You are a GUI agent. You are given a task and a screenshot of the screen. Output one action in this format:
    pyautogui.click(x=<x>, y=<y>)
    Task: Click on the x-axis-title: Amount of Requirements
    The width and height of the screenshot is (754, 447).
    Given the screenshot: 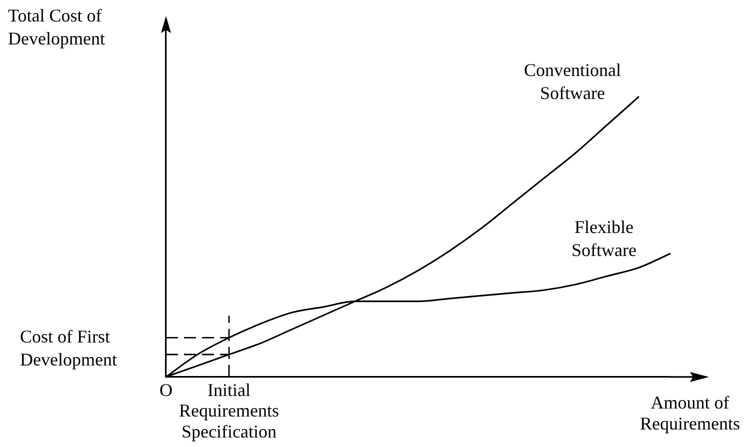 What is the action you would take?
    pyautogui.click(x=690, y=413)
    